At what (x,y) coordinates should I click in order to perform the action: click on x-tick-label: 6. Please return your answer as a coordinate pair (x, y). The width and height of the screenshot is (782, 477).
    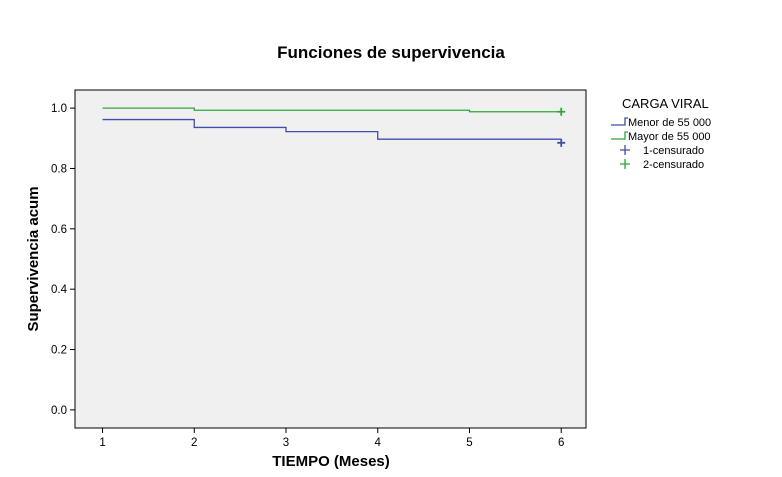
    Looking at the image, I should click on (561, 443).